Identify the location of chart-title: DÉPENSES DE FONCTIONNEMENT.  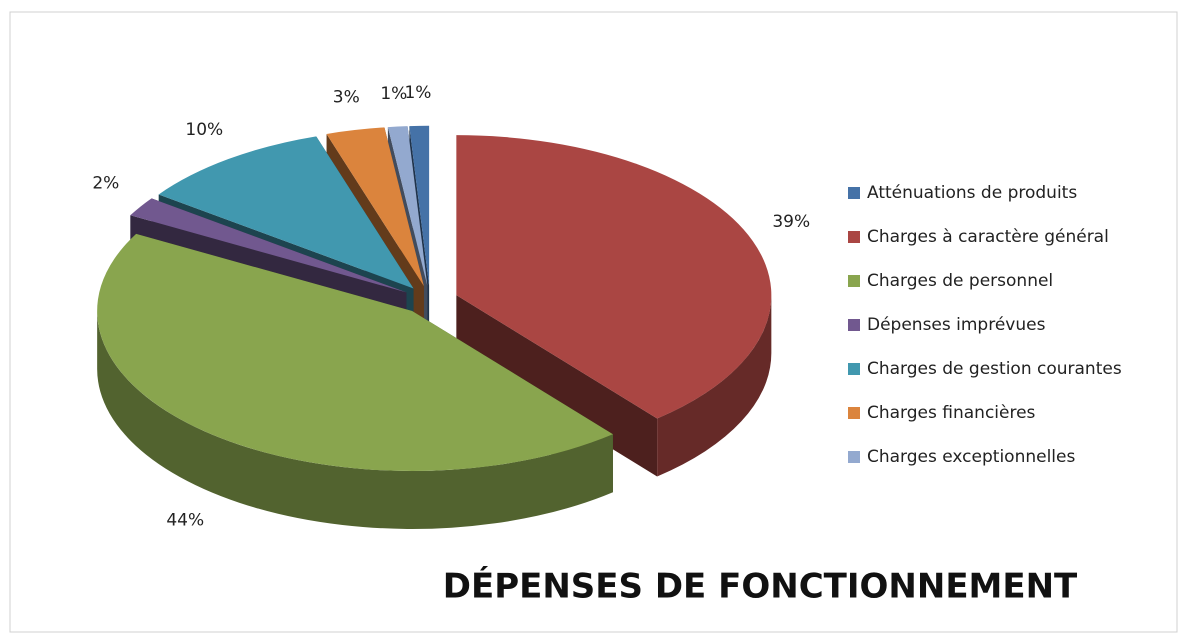
(760, 586).